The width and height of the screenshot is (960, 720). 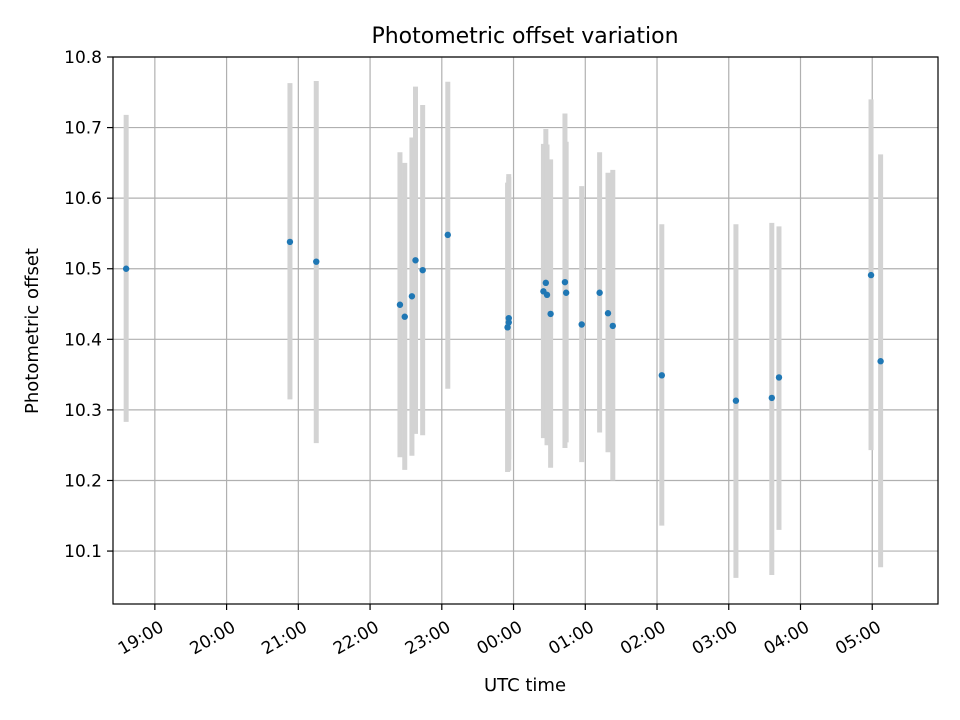 I want to click on y-tick-label: 10.1, so click(x=83, y=552).